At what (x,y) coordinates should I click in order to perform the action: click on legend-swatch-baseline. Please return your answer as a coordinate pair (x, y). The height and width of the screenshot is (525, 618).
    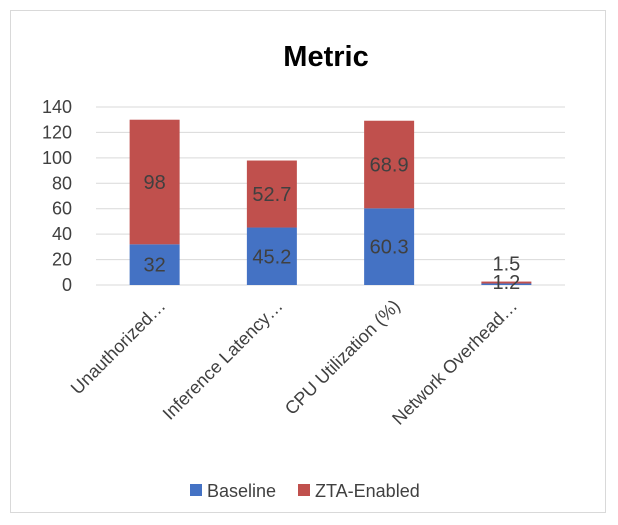
    Looking at the image, I should click on (196, 490).